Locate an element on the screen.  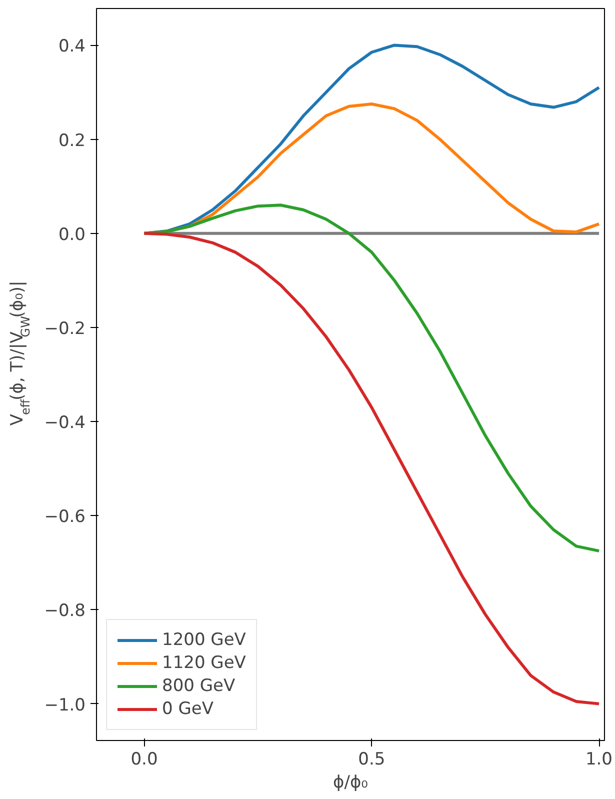
y-tick-label: 0.2 is located at coordinates (72, 140).